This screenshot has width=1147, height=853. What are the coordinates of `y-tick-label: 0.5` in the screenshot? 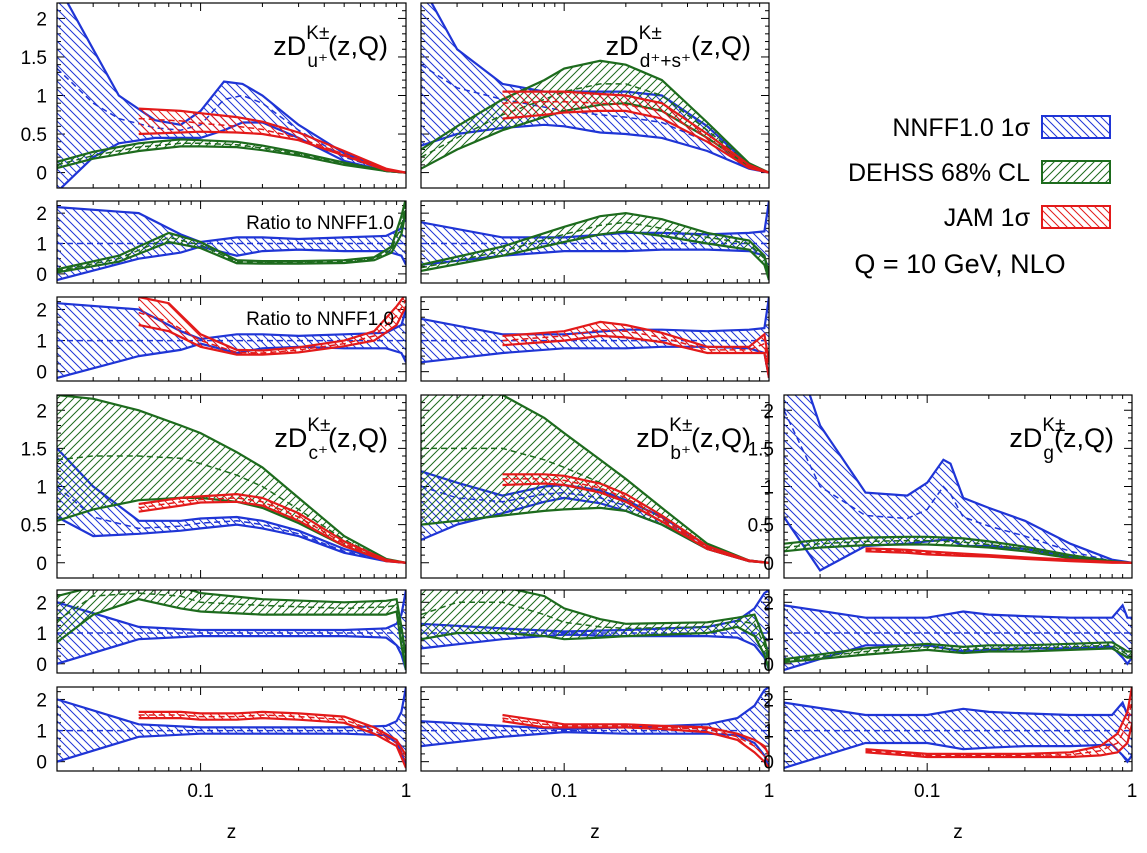 It's located at (761, 526).